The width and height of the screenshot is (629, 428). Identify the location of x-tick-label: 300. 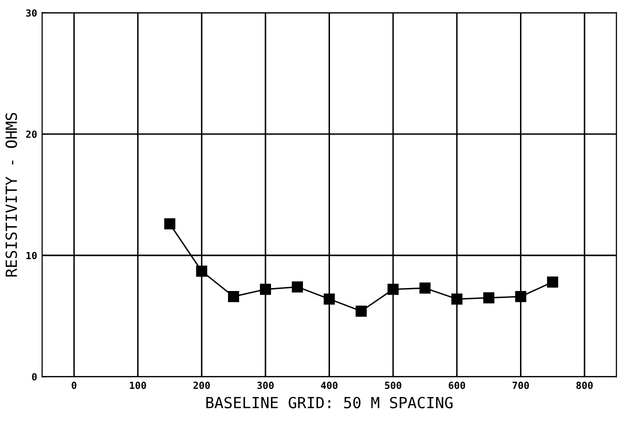
(265, 386).